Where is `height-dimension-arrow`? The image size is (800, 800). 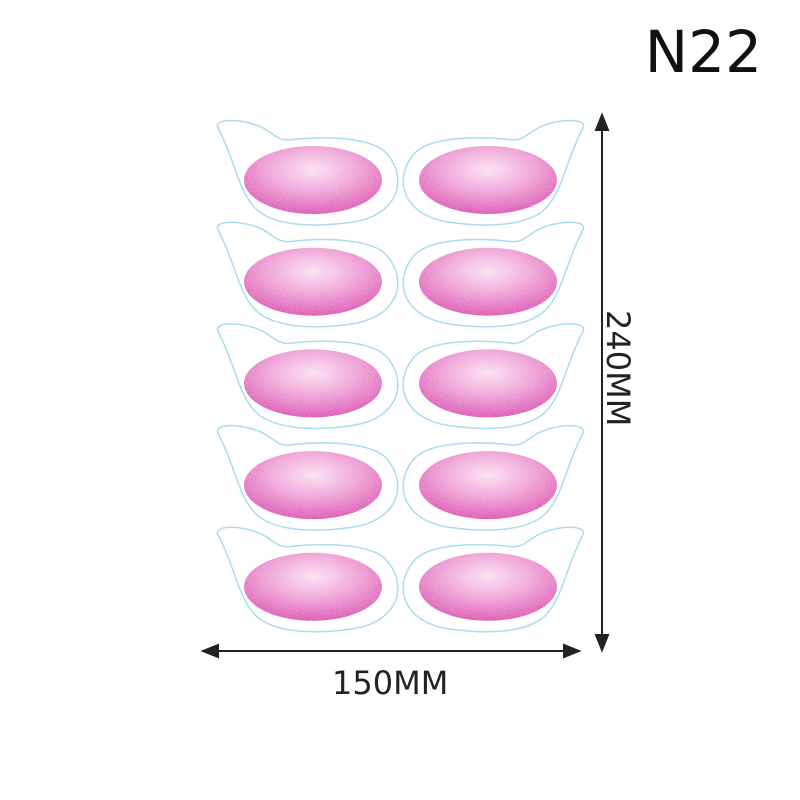
height-dimension-arrow is located at coordinates (602, 382).